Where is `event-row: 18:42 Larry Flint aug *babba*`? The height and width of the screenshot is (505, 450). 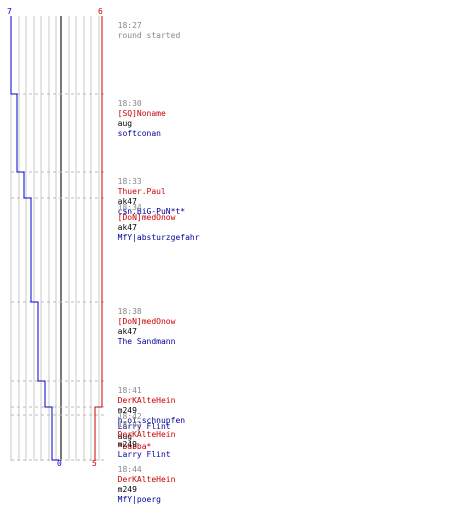
event-row: 18:42 Larry Flint aug *babba* is located at coordinates (139, 427).